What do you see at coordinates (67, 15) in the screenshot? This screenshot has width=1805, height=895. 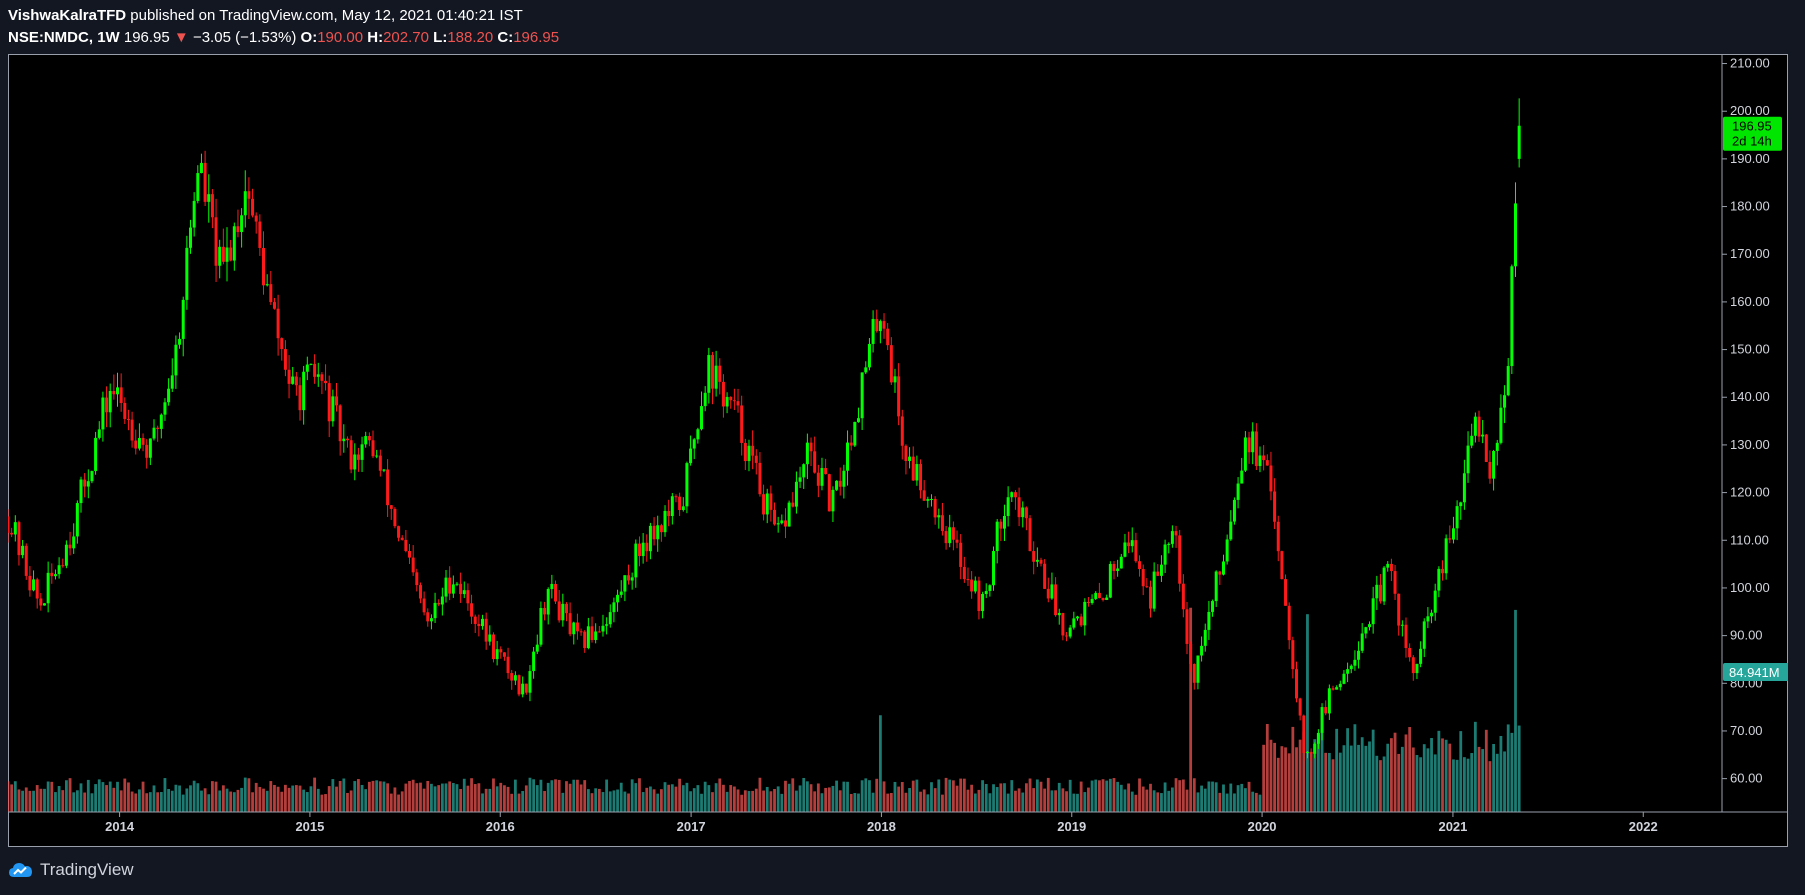 I see `publisher-name: VishwaKalraTFD` at bounding box center [67, 15].